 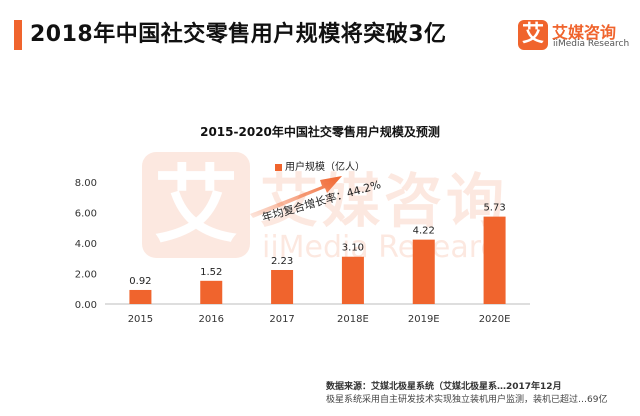 What do you see at coordinates (211, 272) in the screenshot?
I see `bar-value-label: 1.52` at bounding box center [211, 272].